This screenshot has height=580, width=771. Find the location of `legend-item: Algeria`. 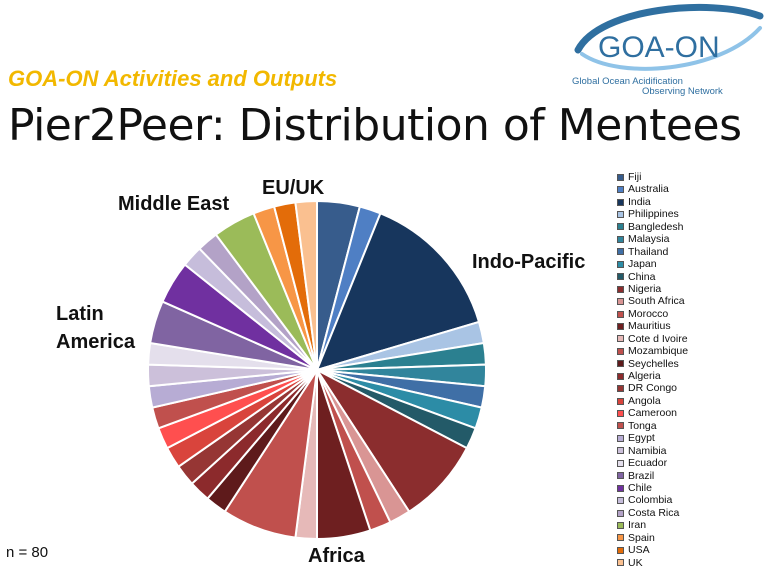

legend-item: Algeria is located at coordinates (652, 376).